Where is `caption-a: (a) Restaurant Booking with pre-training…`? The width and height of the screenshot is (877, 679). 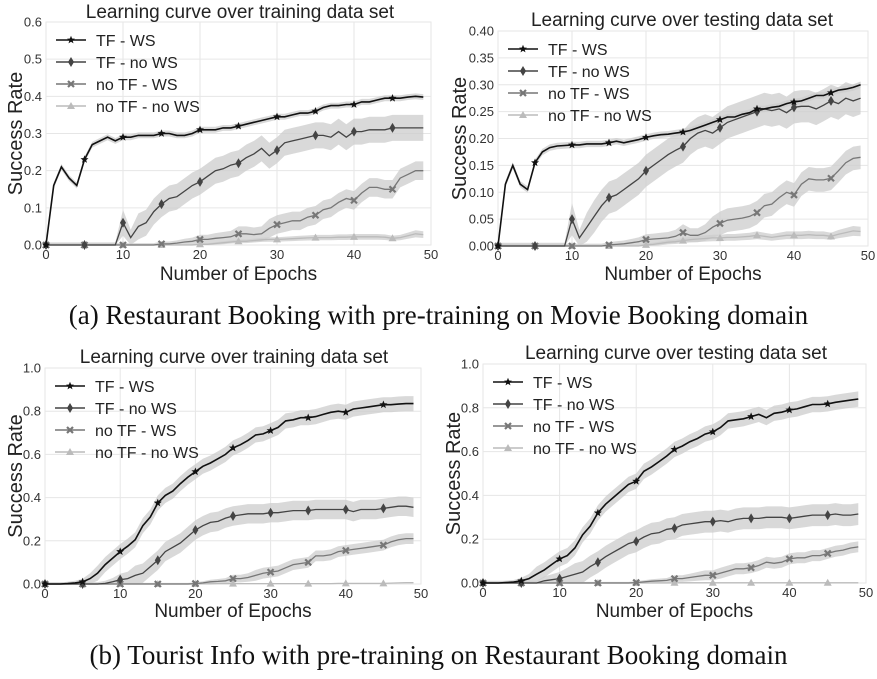
caption-a: (a) Restaurant Booking with pre-training… is located at coordinates (438, 315).